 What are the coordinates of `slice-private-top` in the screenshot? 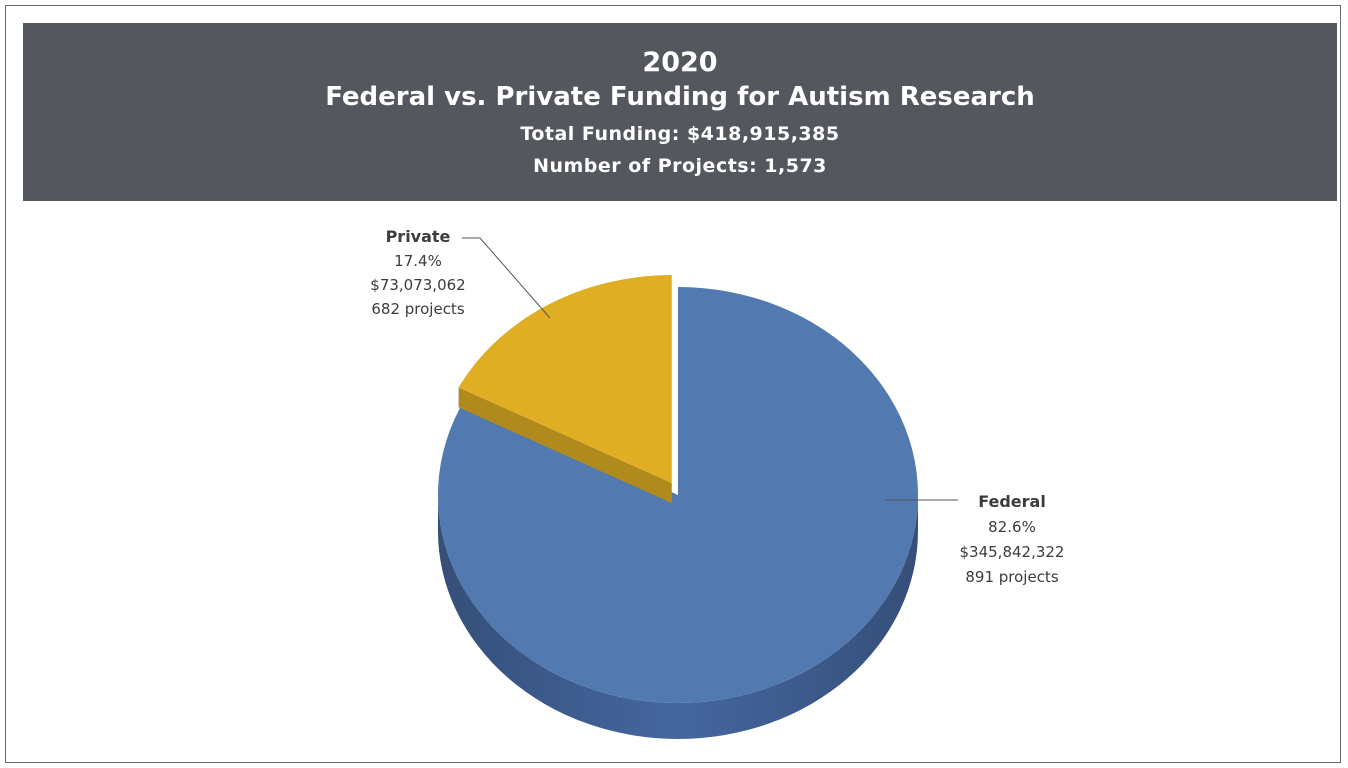 It's located at (565, 379).